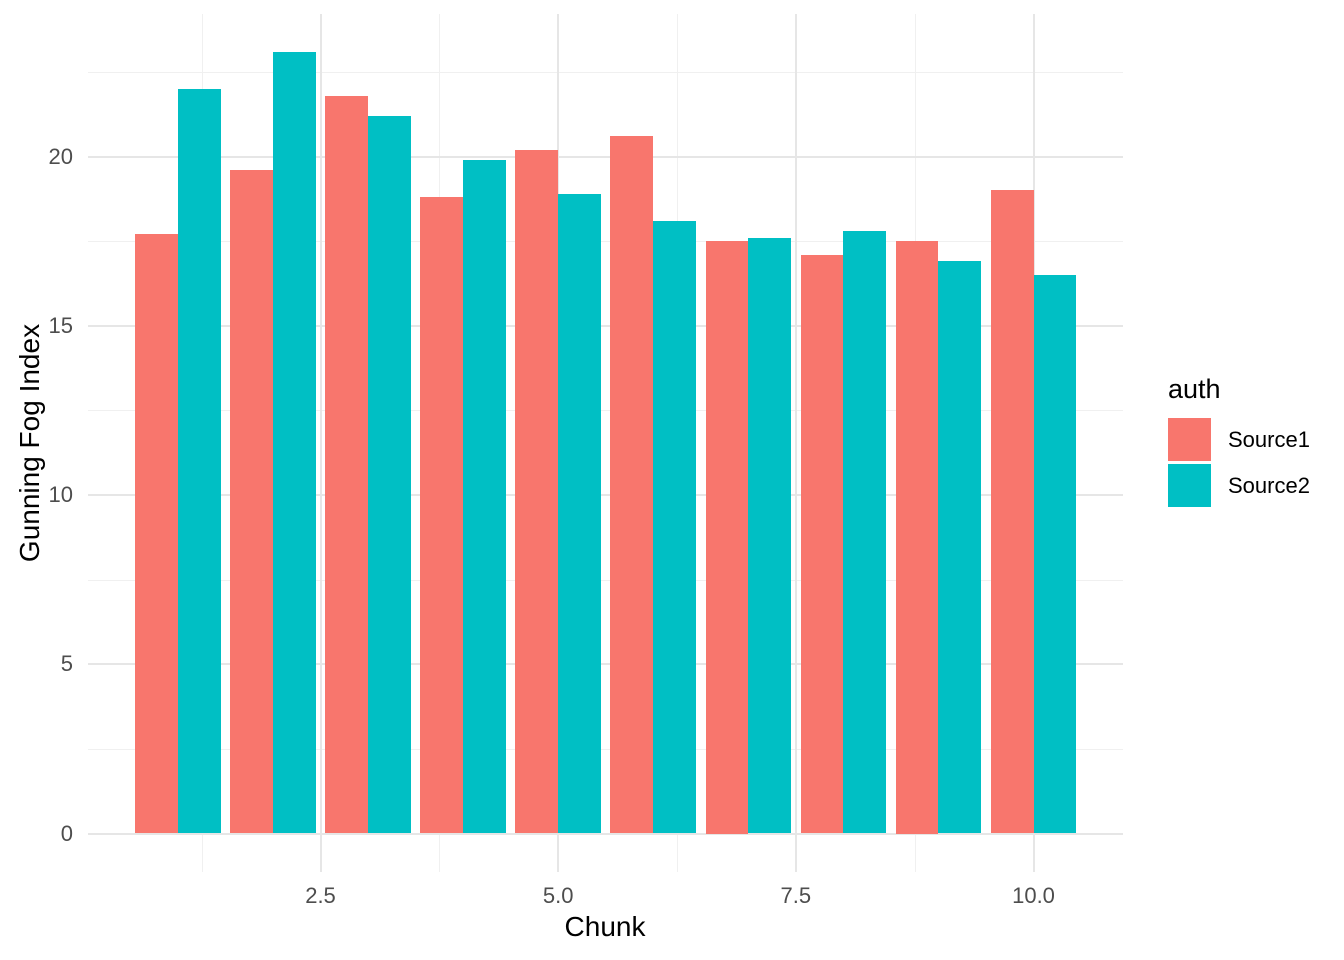 The height and width of the screenshot is (960, 1344). I want to click on y-tick-label: 5, so click(66, 664).